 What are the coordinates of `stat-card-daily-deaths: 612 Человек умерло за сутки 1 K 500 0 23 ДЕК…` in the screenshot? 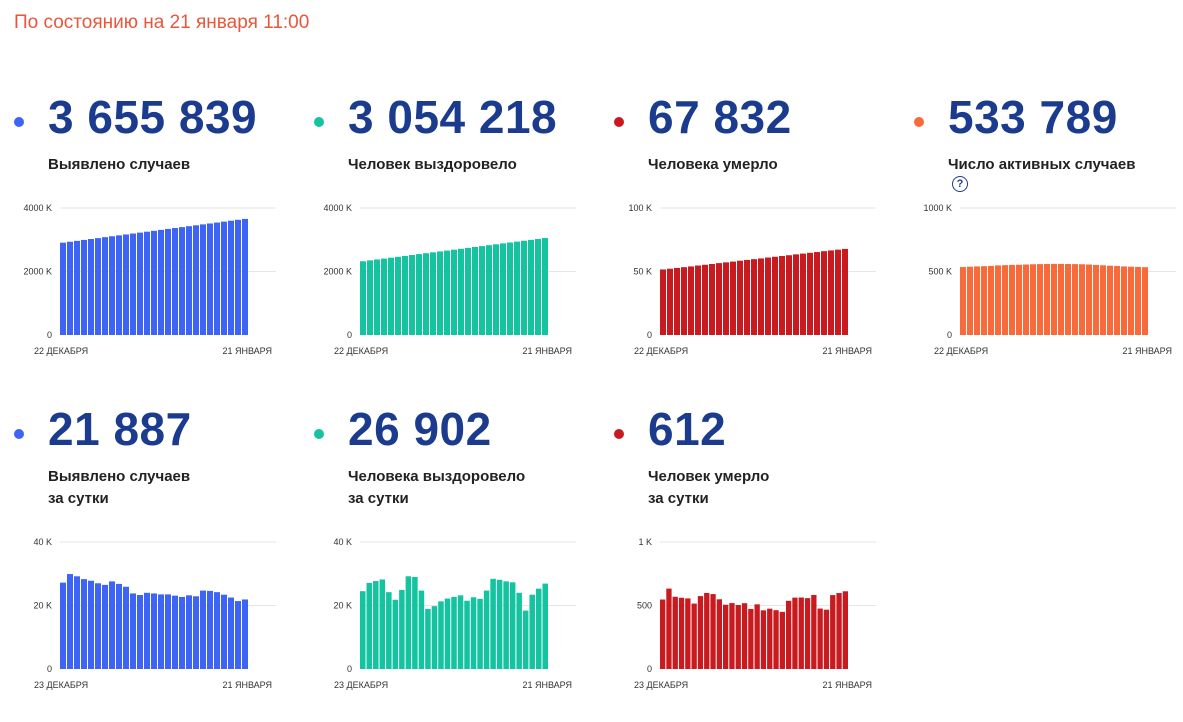 It's located at (754, 562).